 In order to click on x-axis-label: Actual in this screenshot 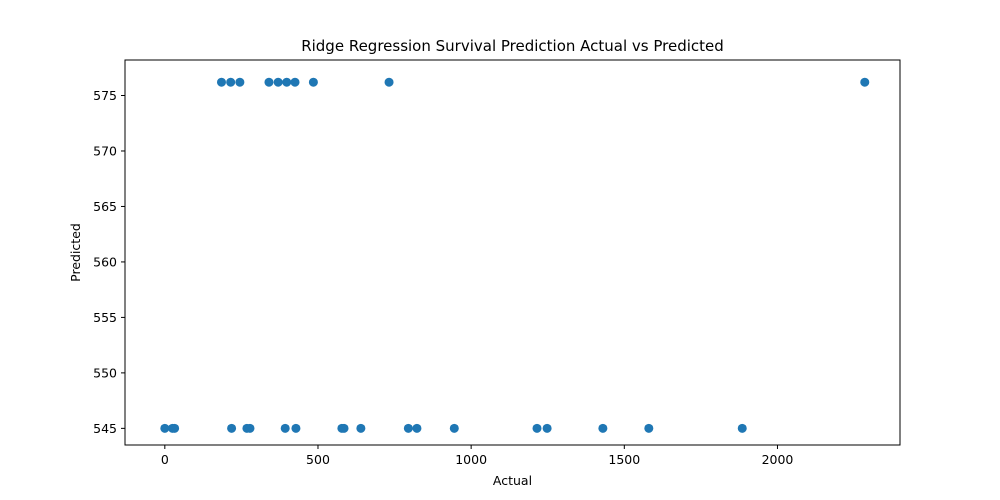, I will do `click(512, 480)`.